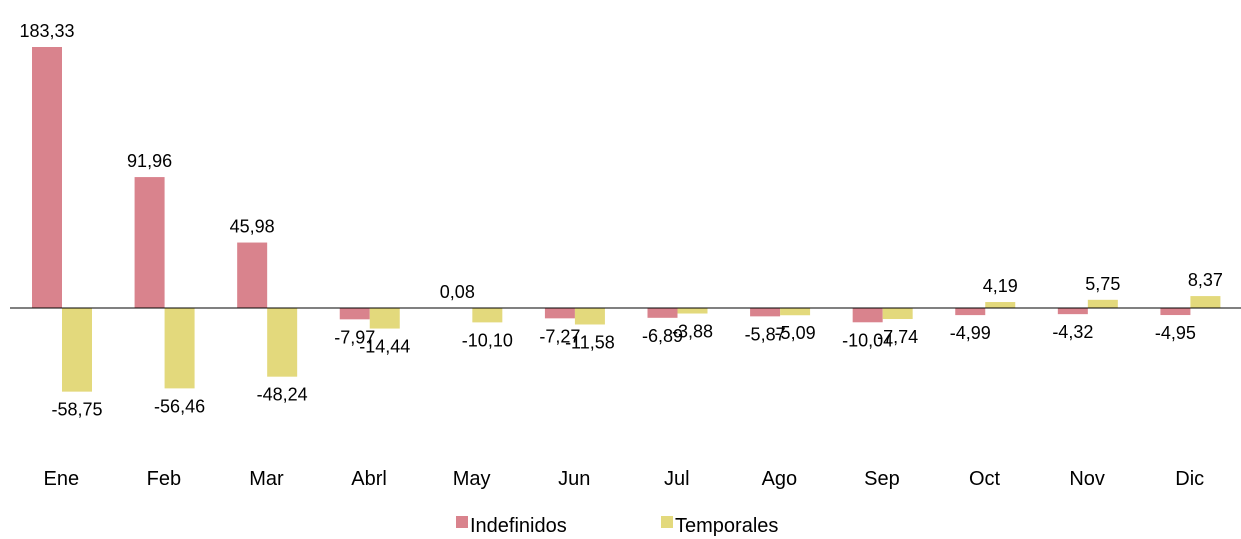 This screenshot has width=1241, height=539. I want to click on bar-indefinidos-jul, so click(662, 313).